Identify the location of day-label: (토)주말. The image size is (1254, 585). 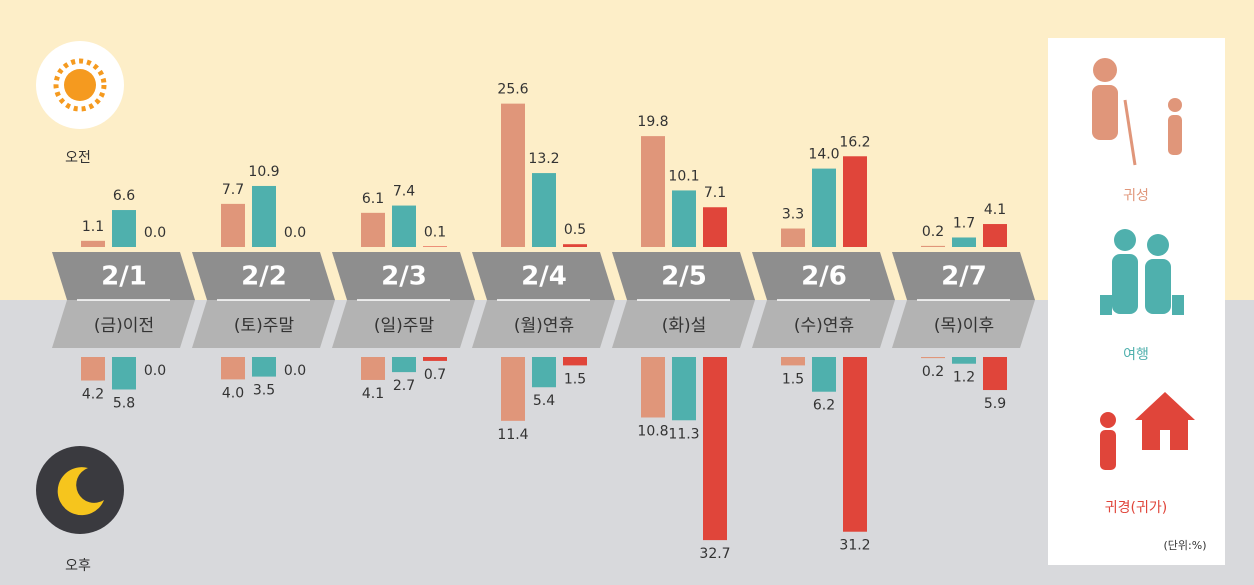
(264, 326).